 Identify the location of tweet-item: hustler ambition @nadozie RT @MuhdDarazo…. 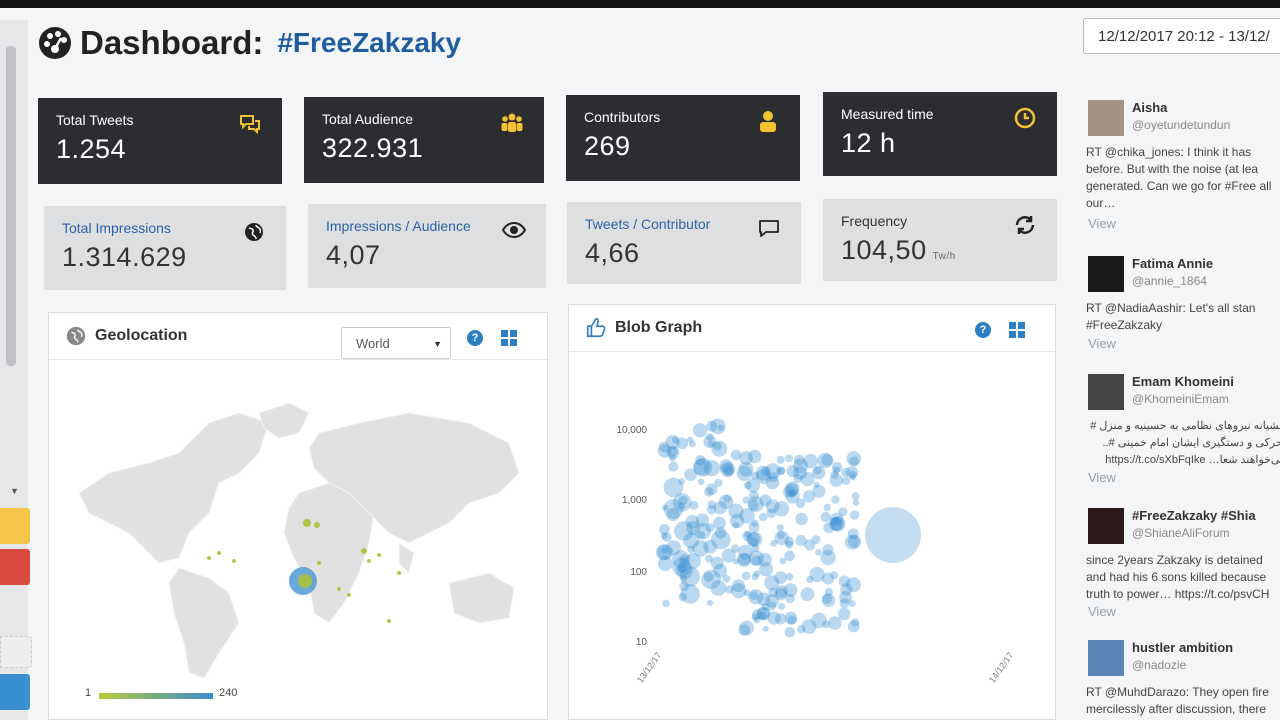
(1176, 680).